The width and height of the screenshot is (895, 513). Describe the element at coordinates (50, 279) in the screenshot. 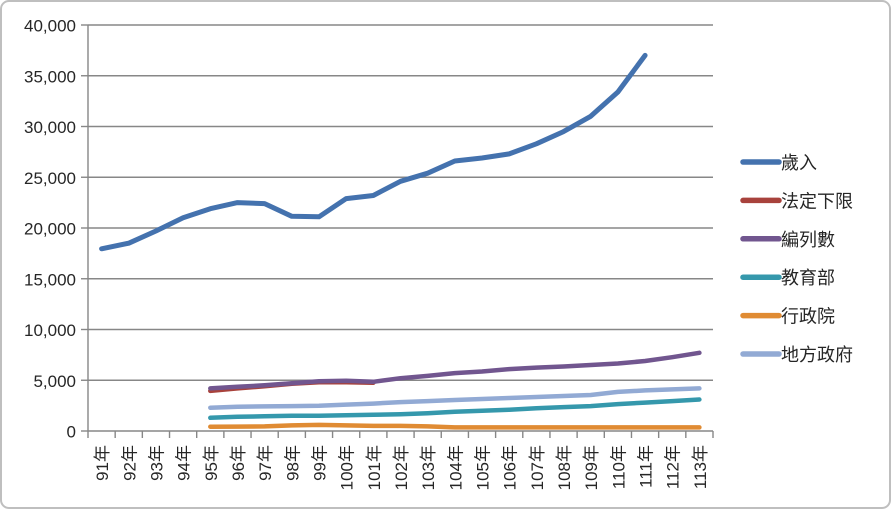

I see `y-axis-label: 15,000` at that location.